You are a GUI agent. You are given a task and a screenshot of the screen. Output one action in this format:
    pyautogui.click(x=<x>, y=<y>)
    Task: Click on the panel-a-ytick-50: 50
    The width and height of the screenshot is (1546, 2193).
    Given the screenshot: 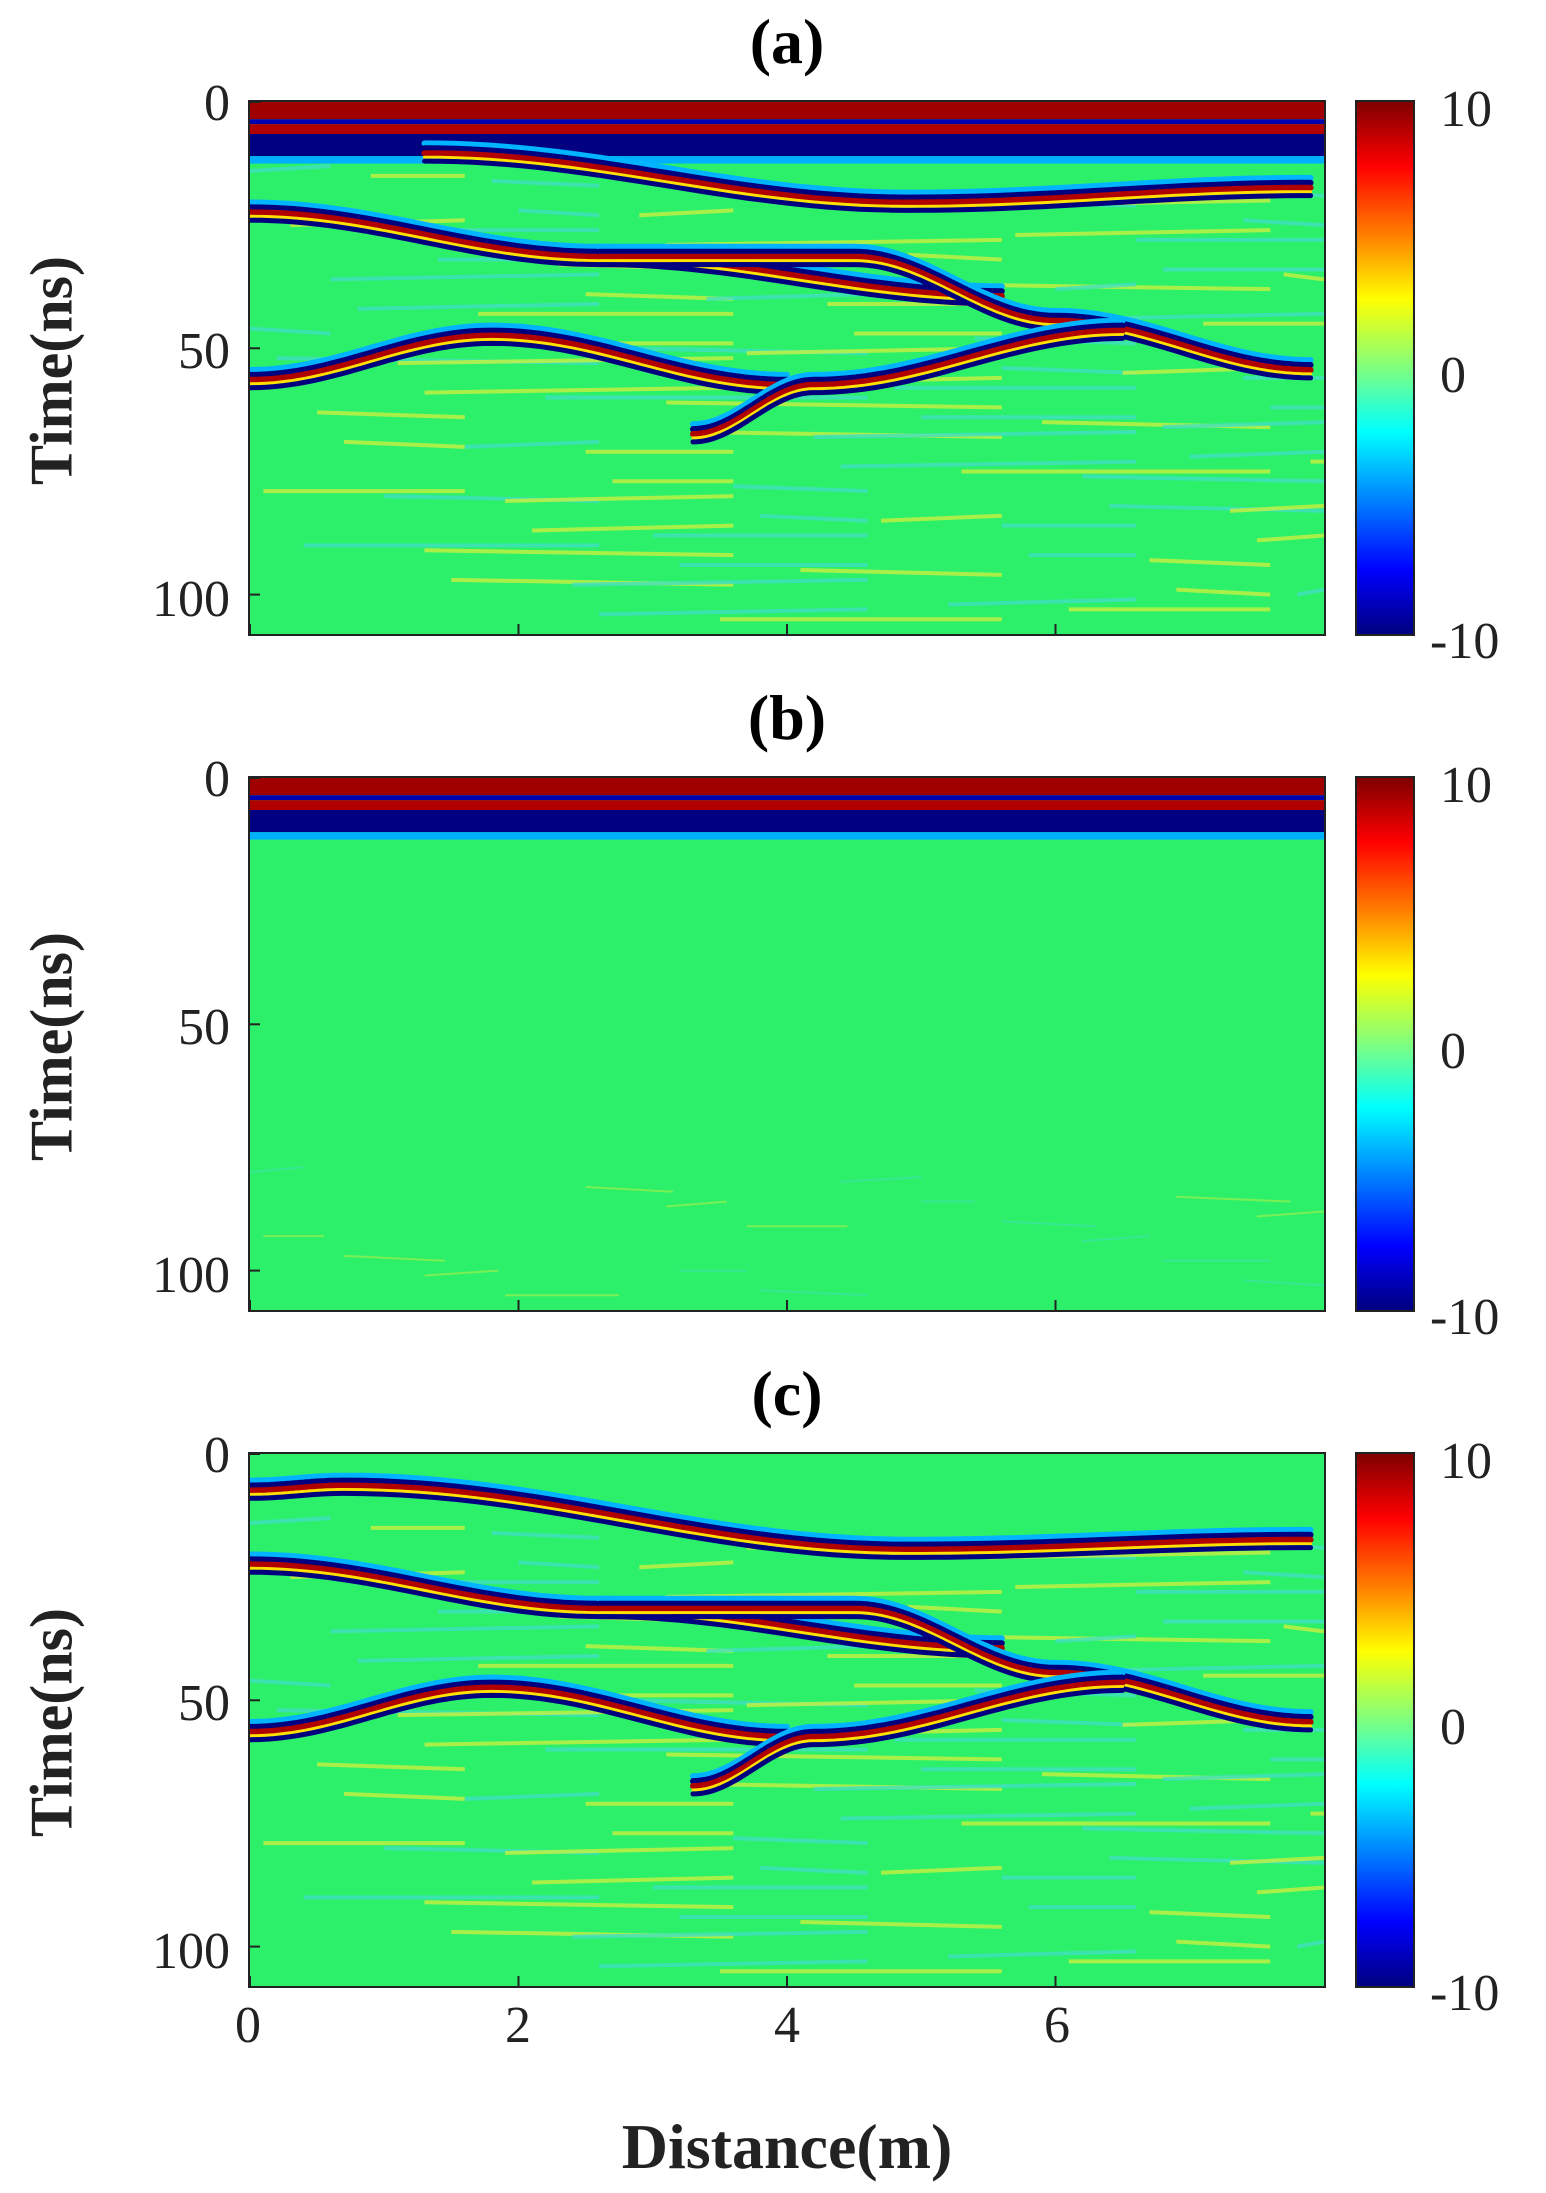 What is the action you would take?
    pyautogui.click(x=204, y=351)
    